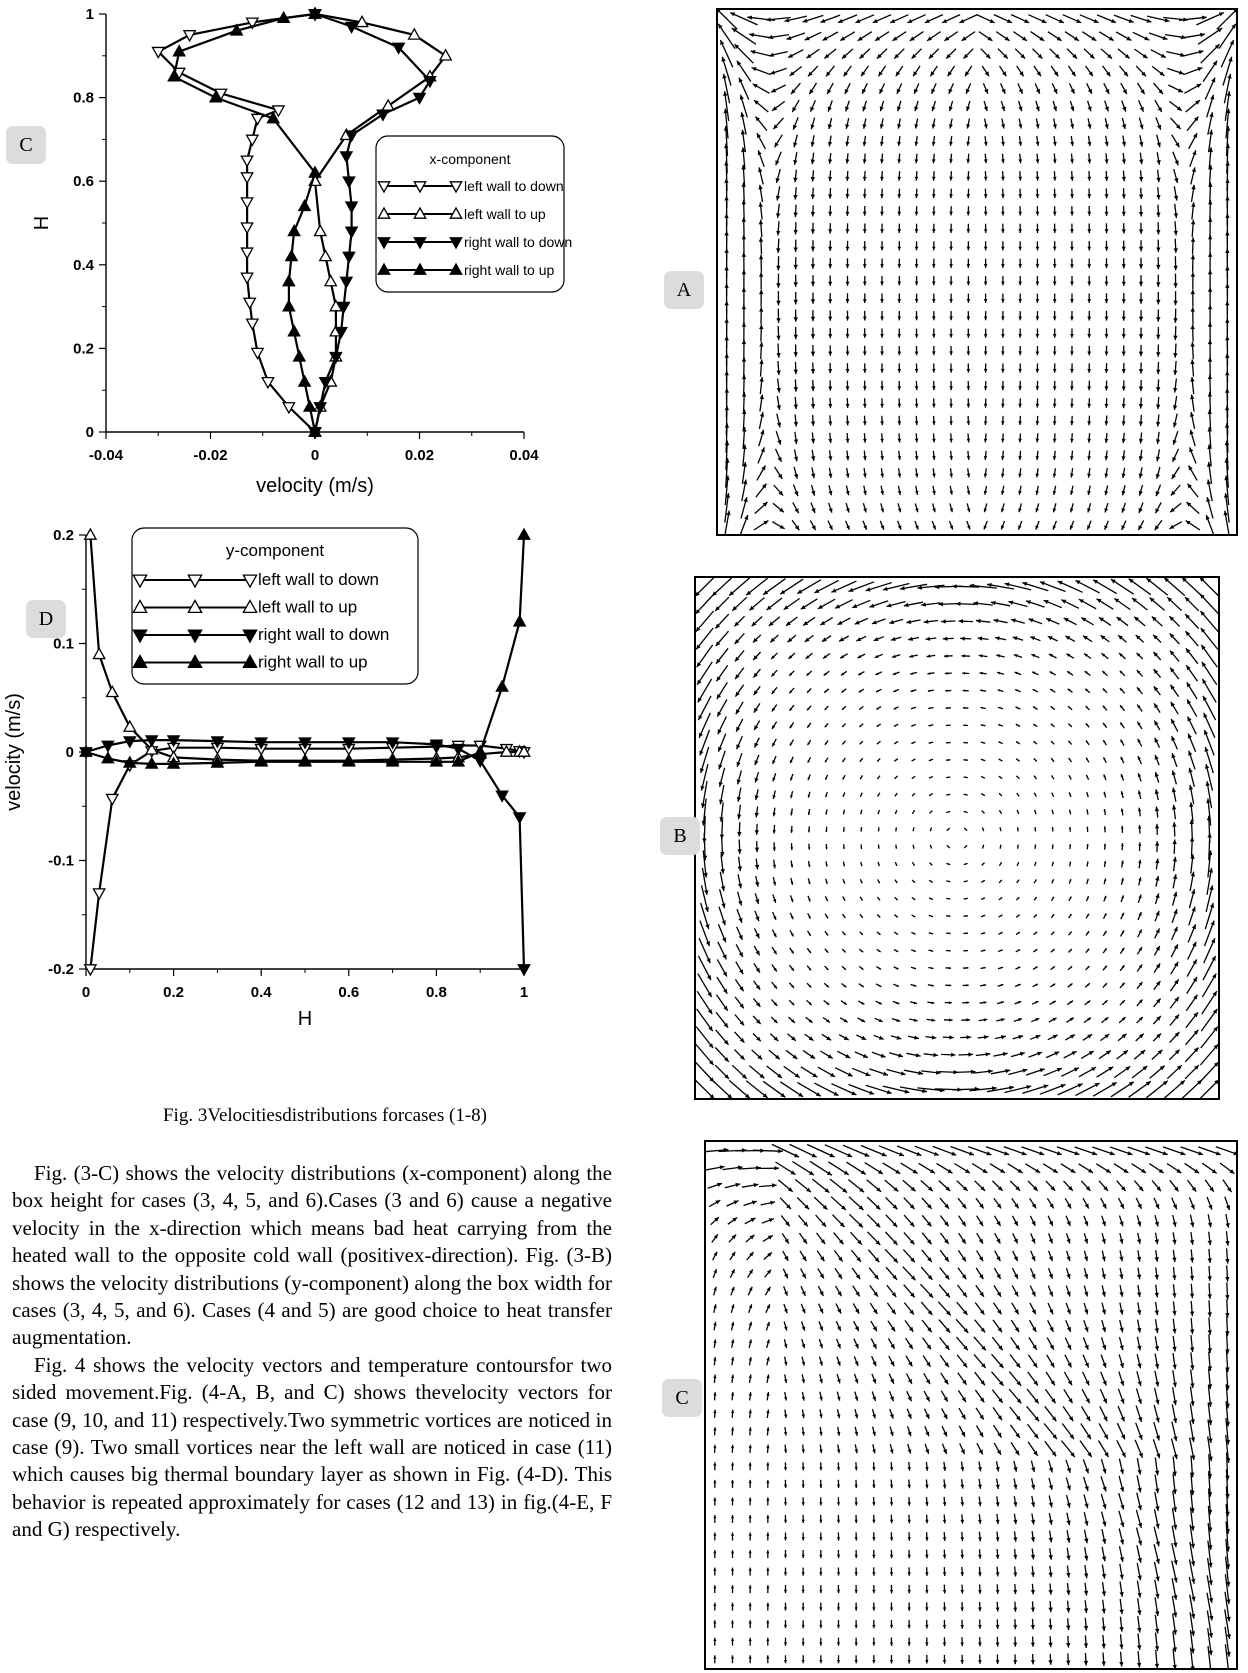  I want to click on legend-label: right wall to up, so click(313, 662).